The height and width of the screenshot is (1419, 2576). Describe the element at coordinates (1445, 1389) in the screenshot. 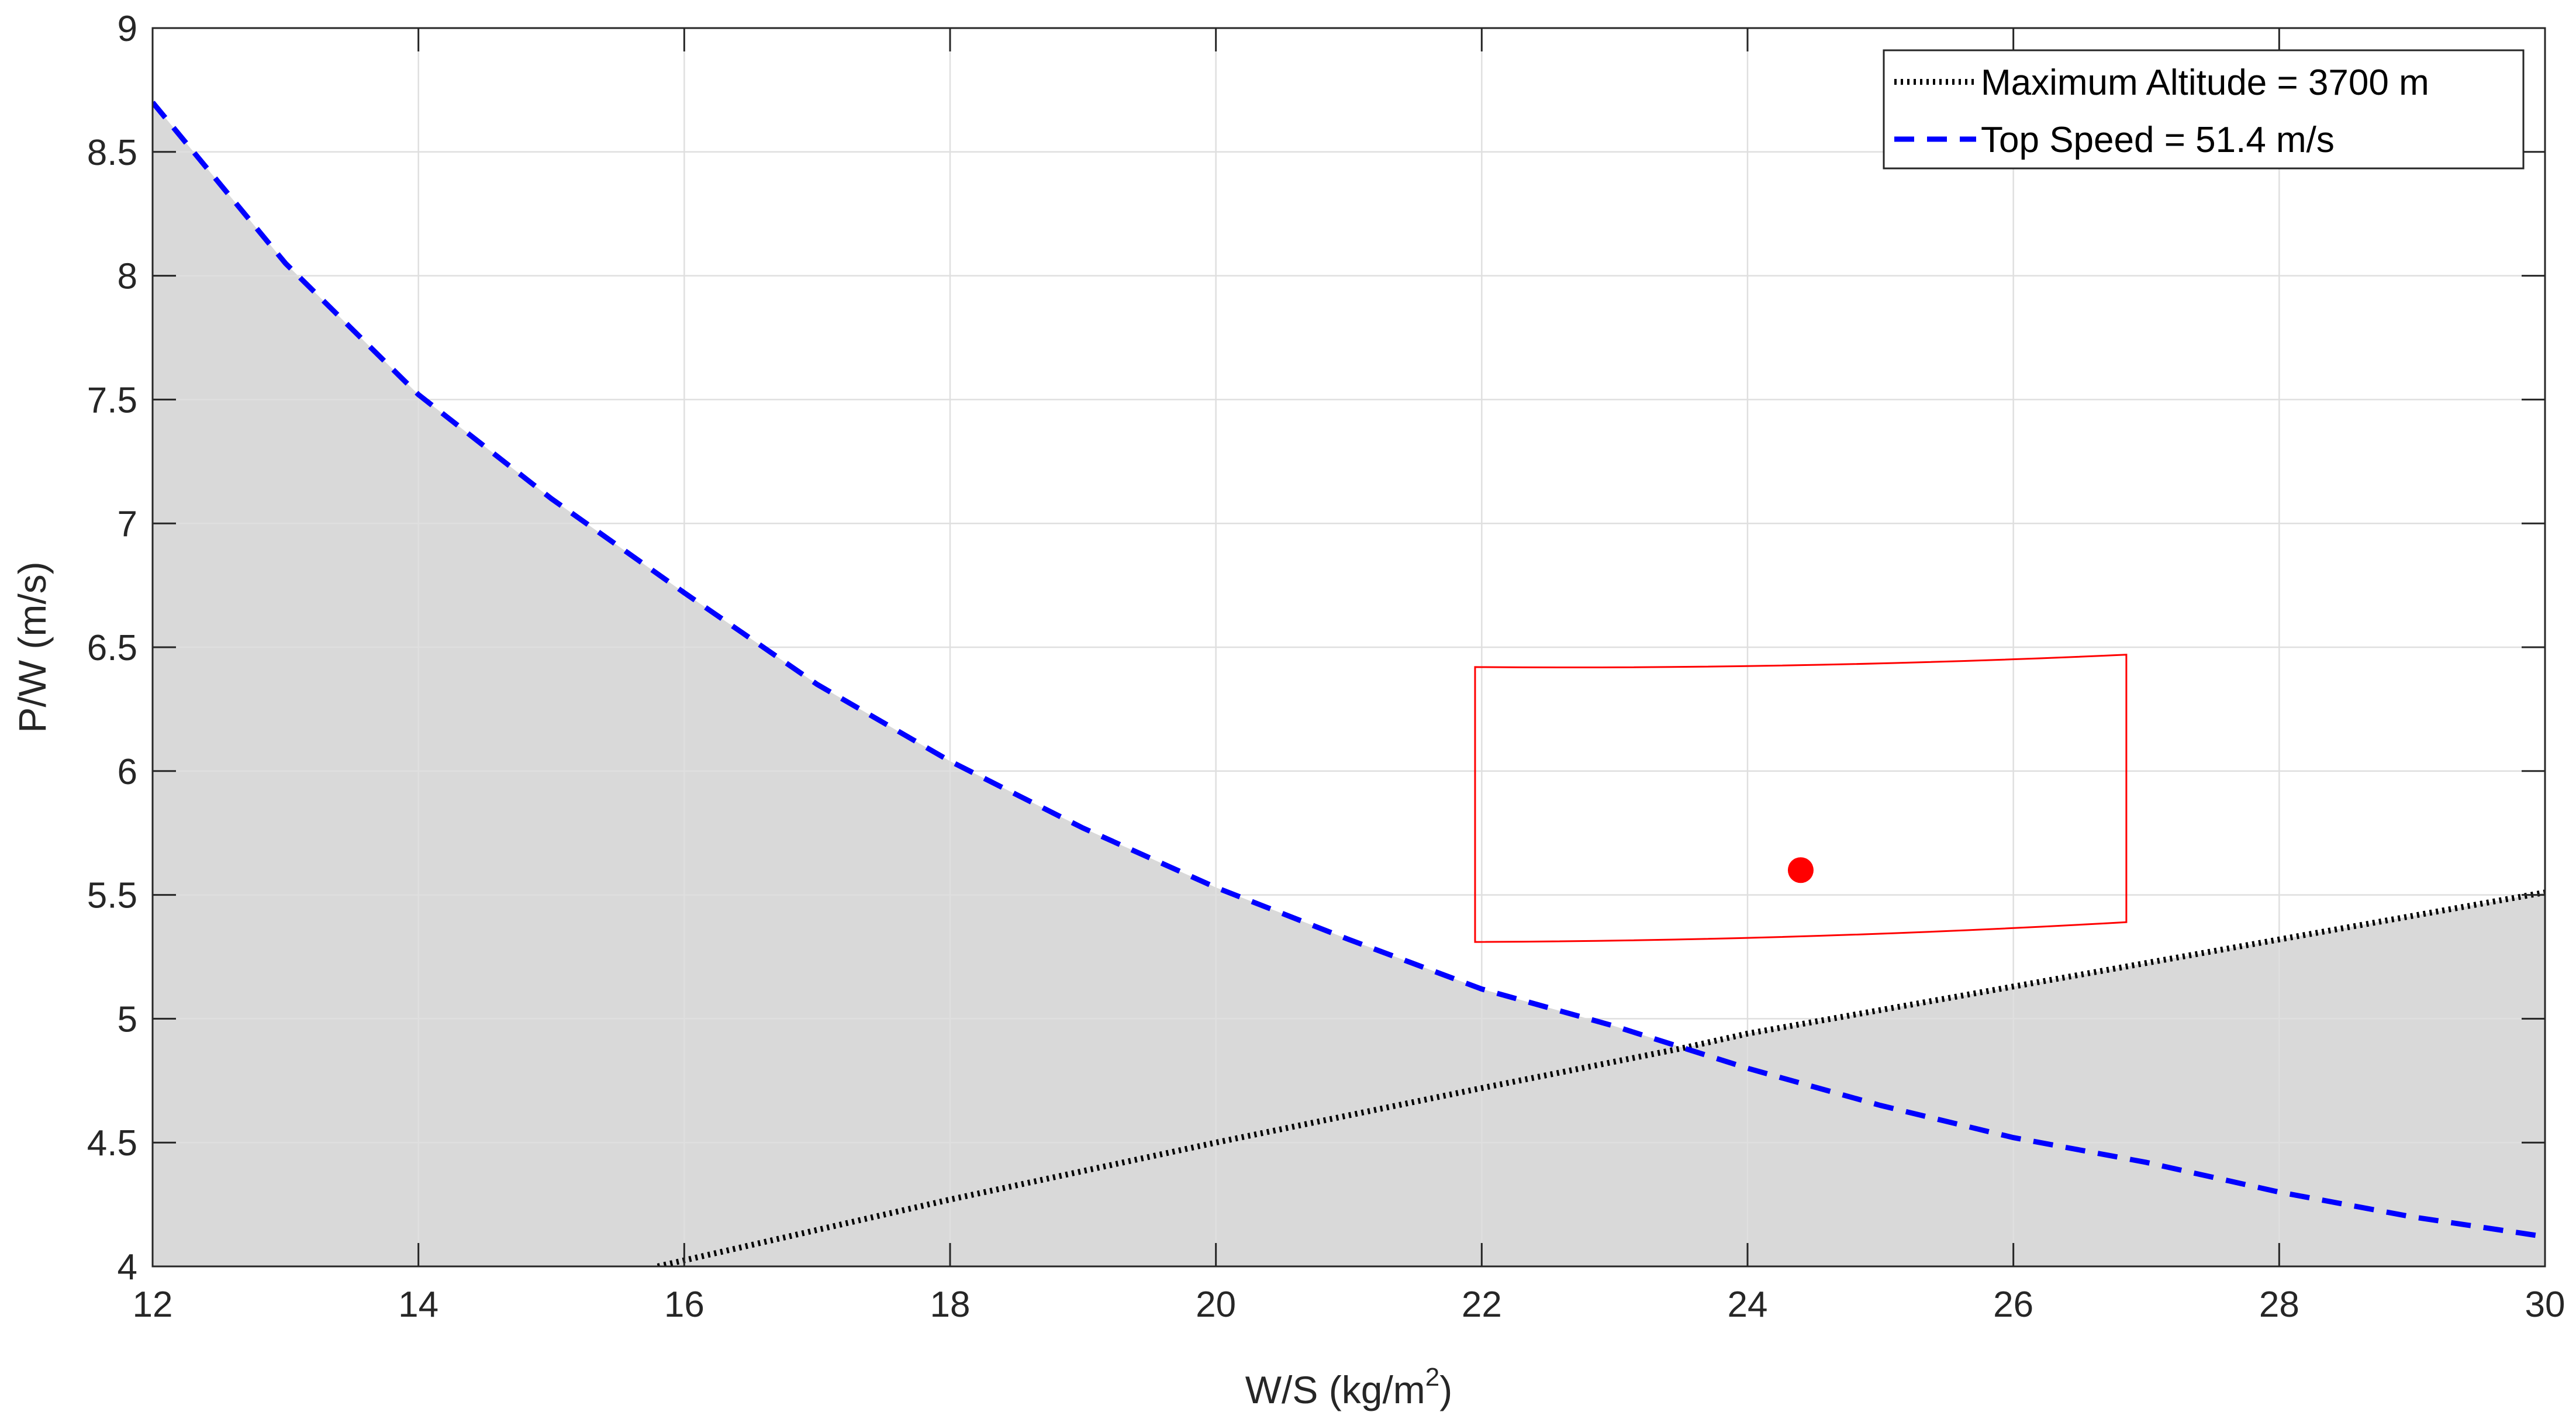

I see `x-axis-label-close: )` at that location.